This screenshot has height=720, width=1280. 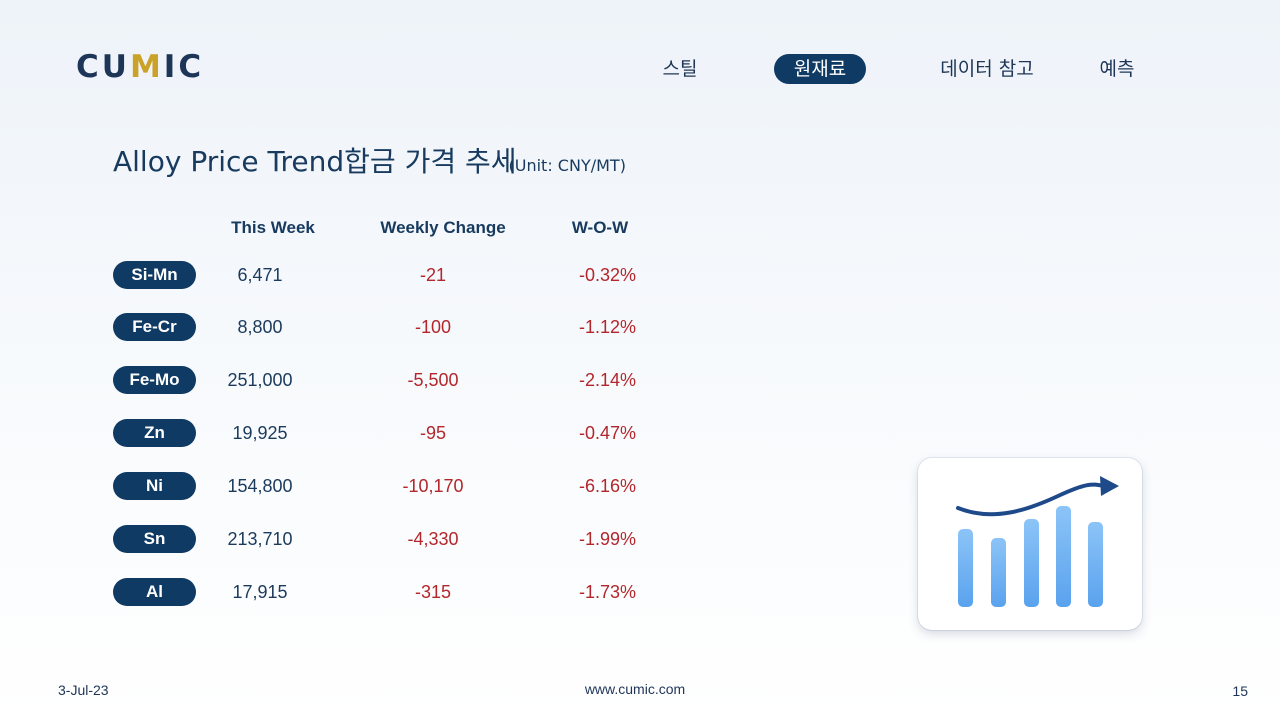 I want to click on trend-chart-icon, so click(x=1037, y=541).